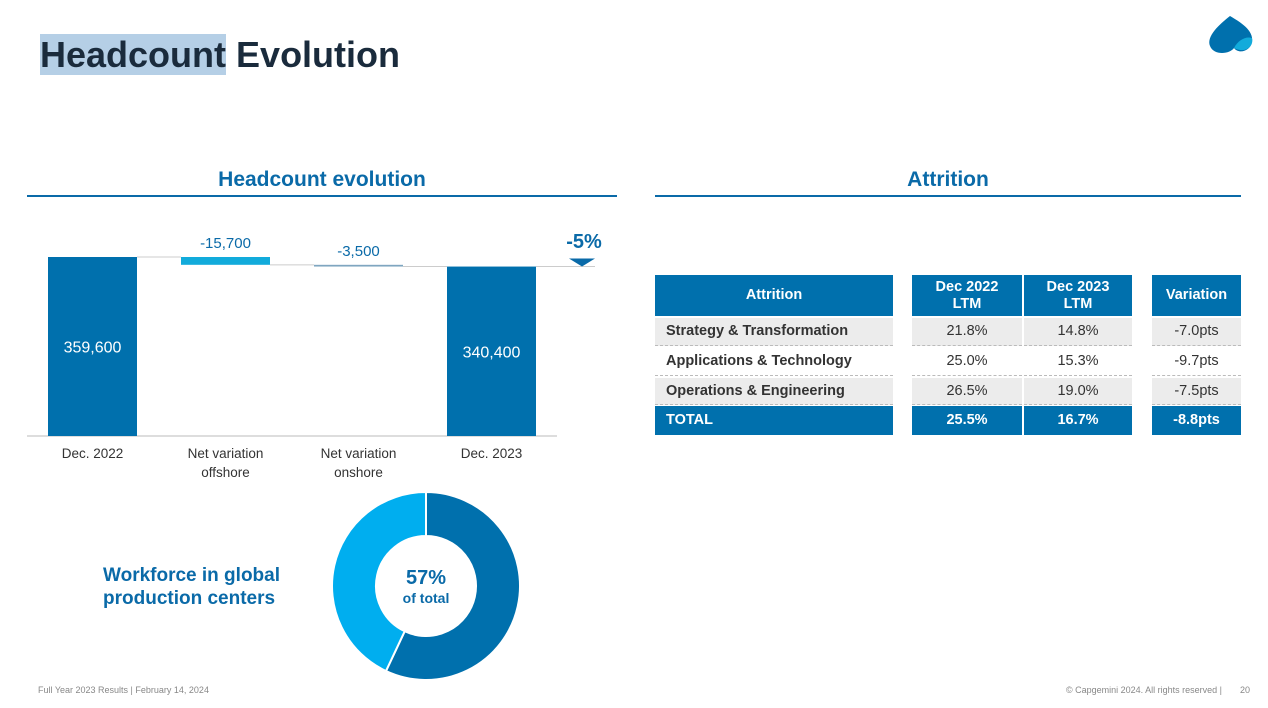 This screenshot has height=708, width=1268. What do you see at coordinates (584, 242) in the screenshot?
I see `annotation: -5%` at bounding box center [584, 242].